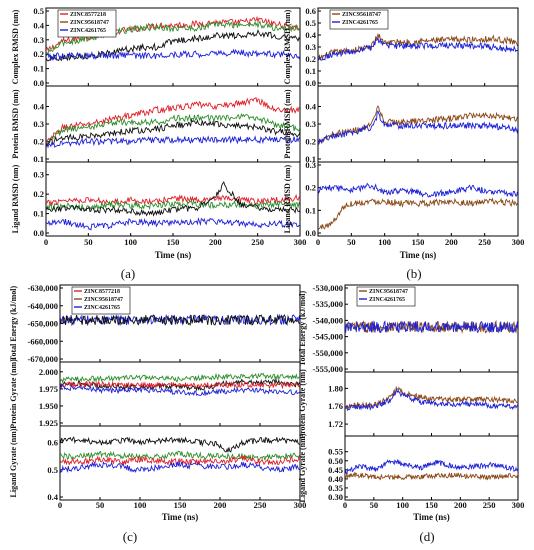  I want to click on legend: ZINC8577218 ZINC95618747 ZINC4261765, so click(87, 23).